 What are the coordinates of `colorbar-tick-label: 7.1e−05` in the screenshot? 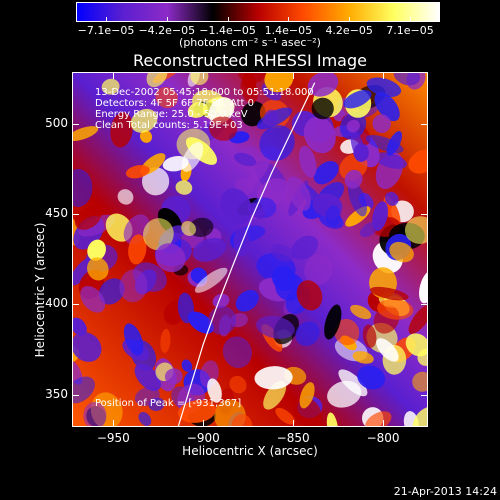 It's located at (410, 30).